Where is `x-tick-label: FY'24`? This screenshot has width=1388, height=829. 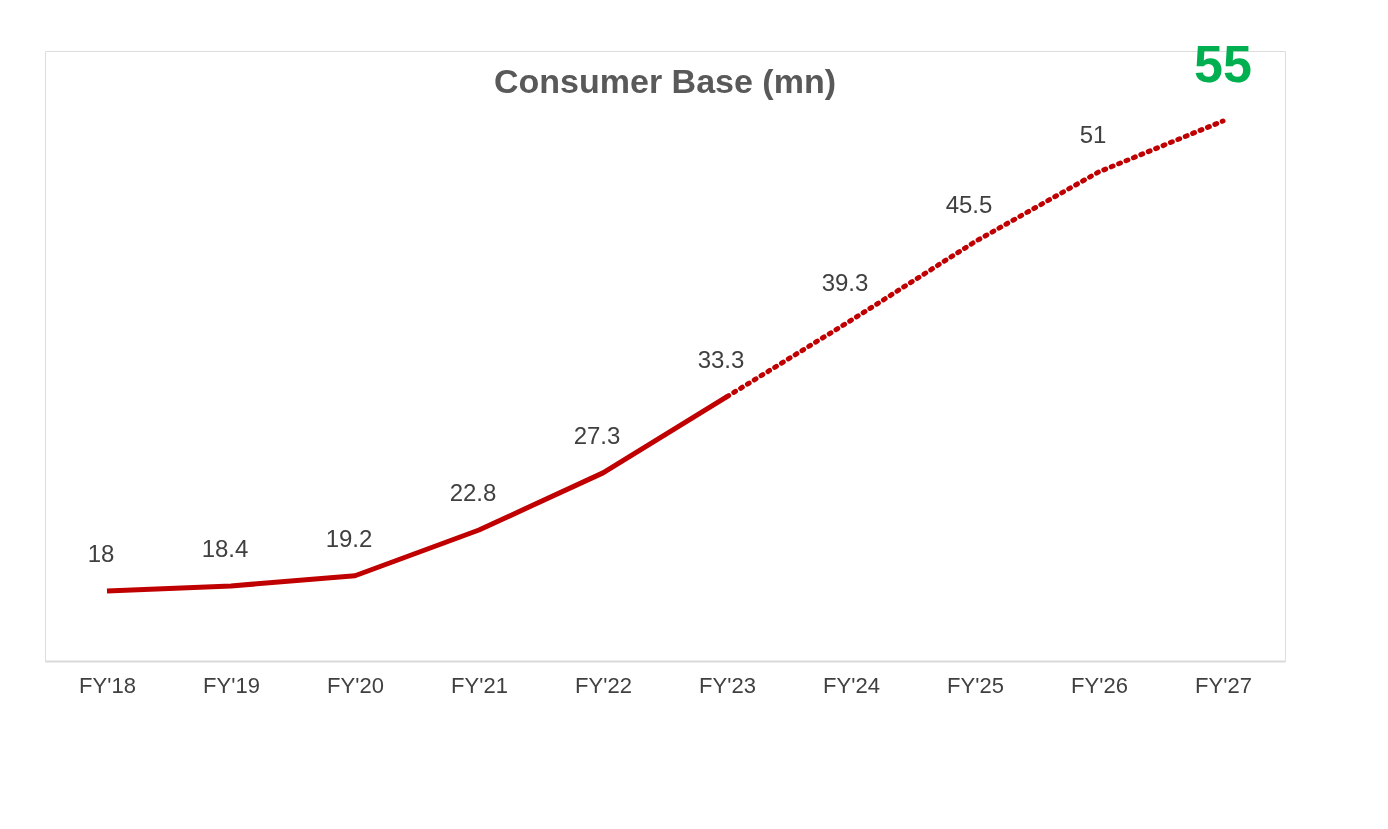 x-tick-label: FY'24 is located at coordinates (851, 685).